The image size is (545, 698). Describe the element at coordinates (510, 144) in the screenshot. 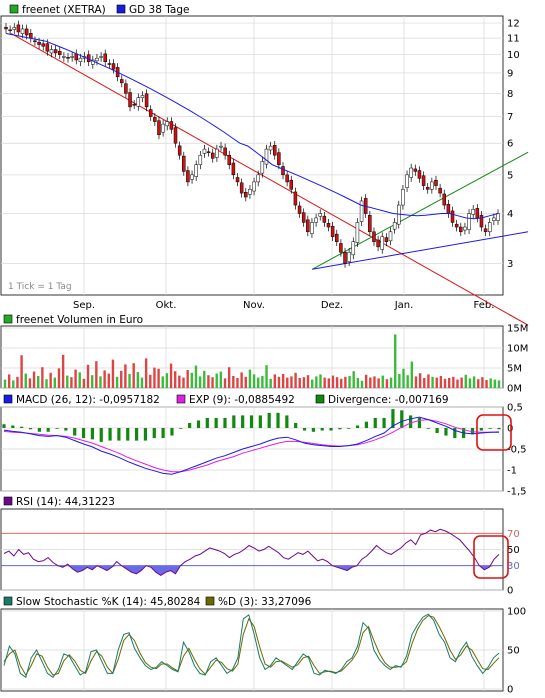

I see `price-tick-6: 6` at that location.